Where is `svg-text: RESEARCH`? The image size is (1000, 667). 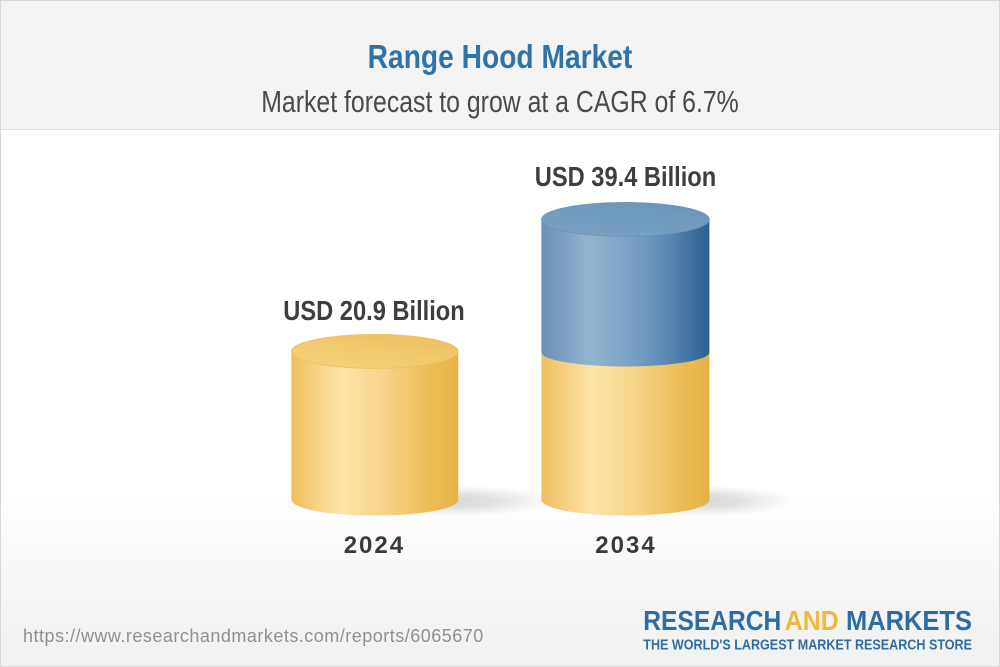
svg-text: RESEARCH is located at coordinates (712, 620).